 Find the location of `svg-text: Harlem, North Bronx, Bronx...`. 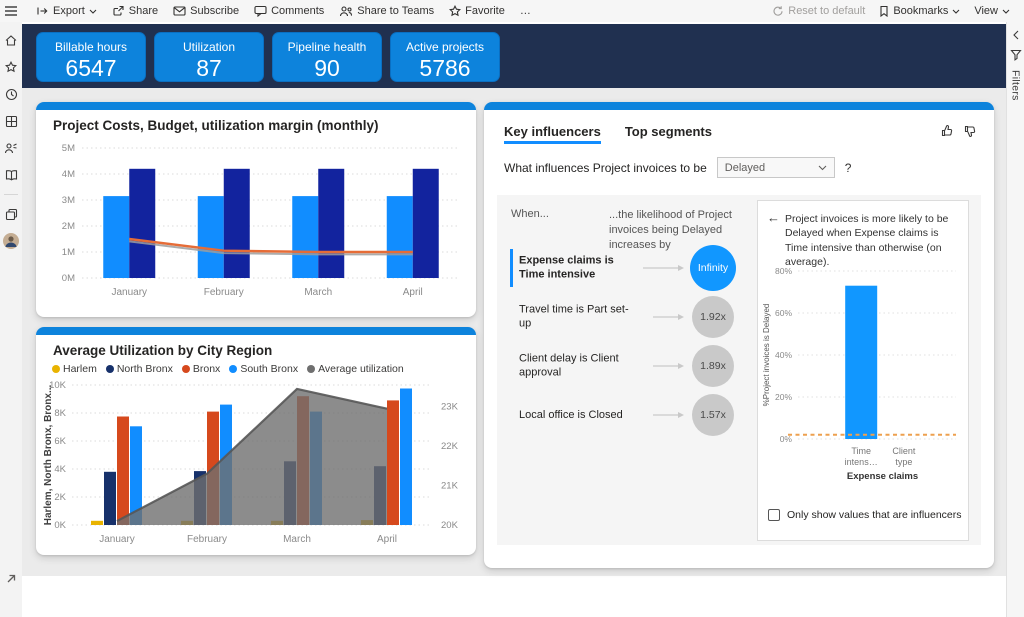

svg-text: Harlem, North Bronx, Bronx... is located at coordinates (48, 454).